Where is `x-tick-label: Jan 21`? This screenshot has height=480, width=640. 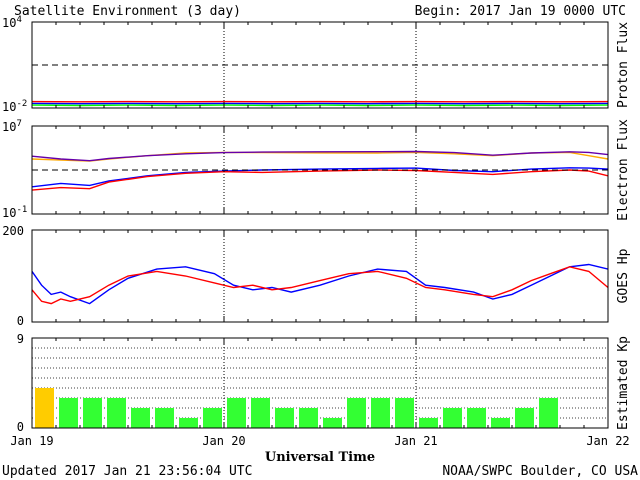 x-tick-label: Jan 21 is located at coordinates (415, 441).